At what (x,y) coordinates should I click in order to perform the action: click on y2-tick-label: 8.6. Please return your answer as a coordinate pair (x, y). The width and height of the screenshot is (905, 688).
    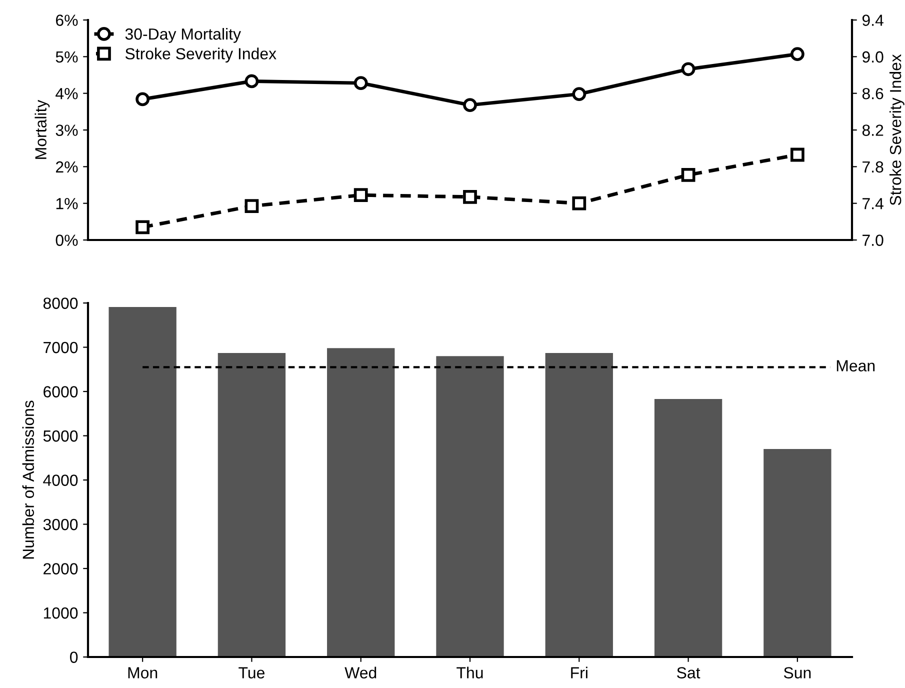
    Looking at the image, I should click on (873, 94).